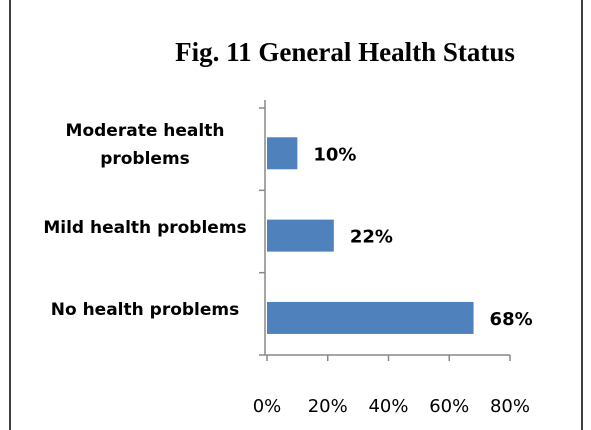  What do you see at coordinates (145, 145) in the screenshot?
I see `y-tick-label: Moderate health problems` at bounding box center [145, 145].